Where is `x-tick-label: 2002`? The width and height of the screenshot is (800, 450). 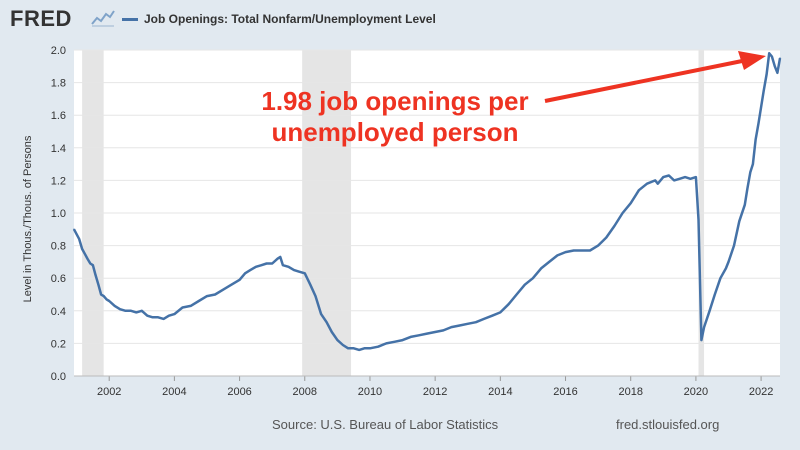
x-tick-label: 2002 is located at coordinates (109, 392).